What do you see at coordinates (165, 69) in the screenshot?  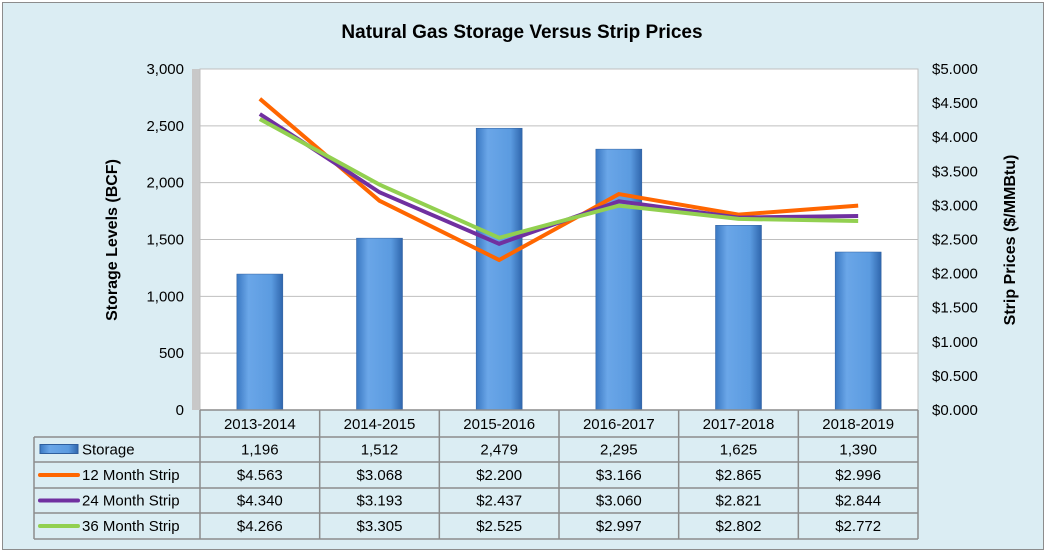 I see `y-tick-label: 3,000` at bounding box center [165, 69].